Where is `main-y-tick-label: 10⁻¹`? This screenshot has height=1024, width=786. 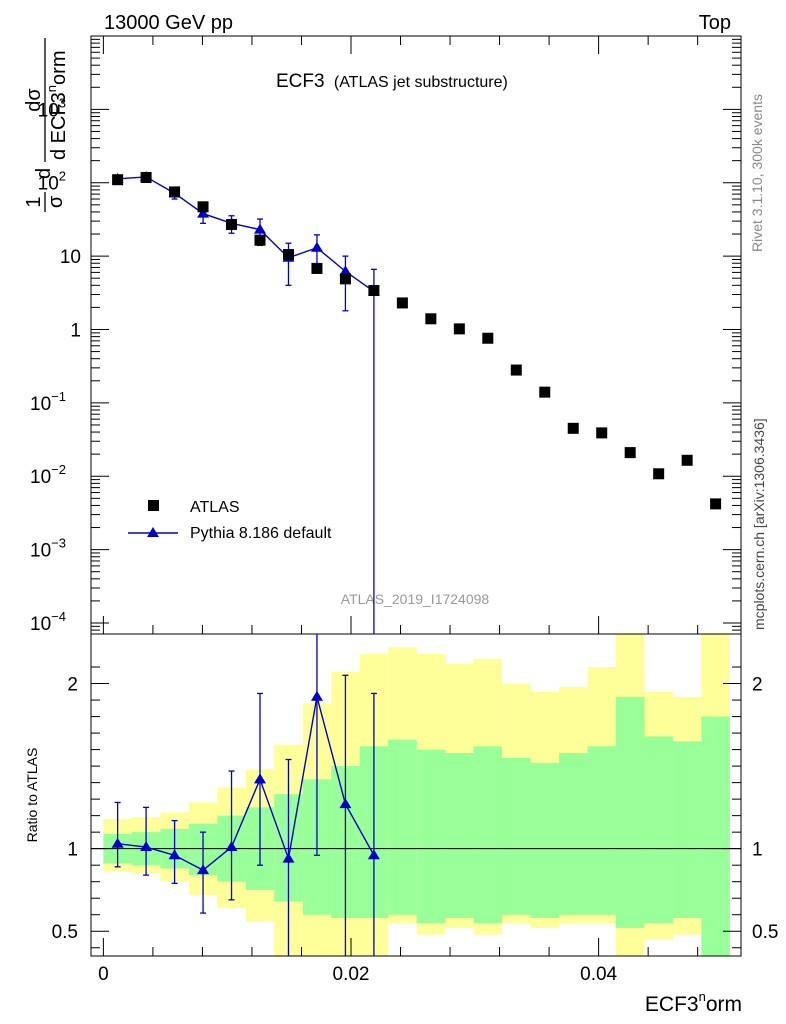
main-y-tick-label: 10⁻¹ is located at coordinates (48, 402).